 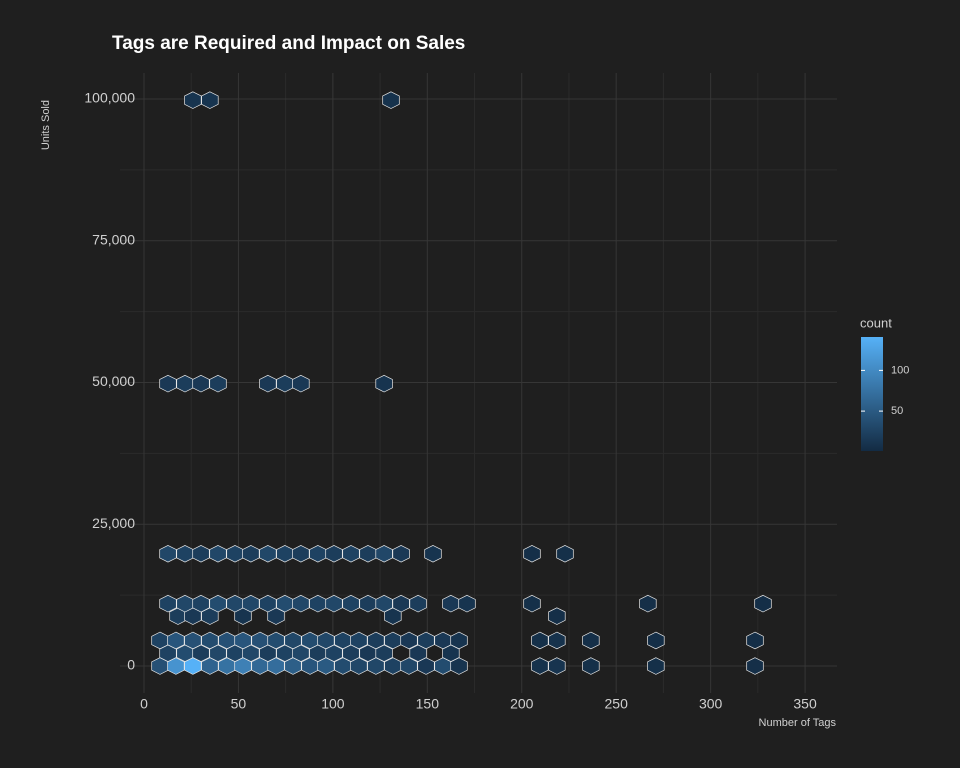 What do you see at coordinates (288, 43) in the screenshot?
I see `chart-title: Tags are Required and Impact on Sales` at bounding box center [288, 43].